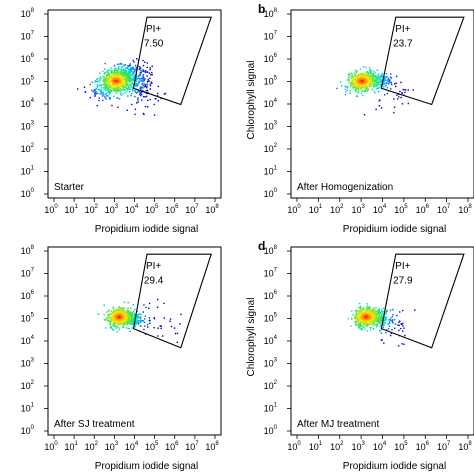  What do you see at coordinates (271, 318) in the screenshot?
I see `y-tick-label: 10⁵` at bounding box center [271, 318].